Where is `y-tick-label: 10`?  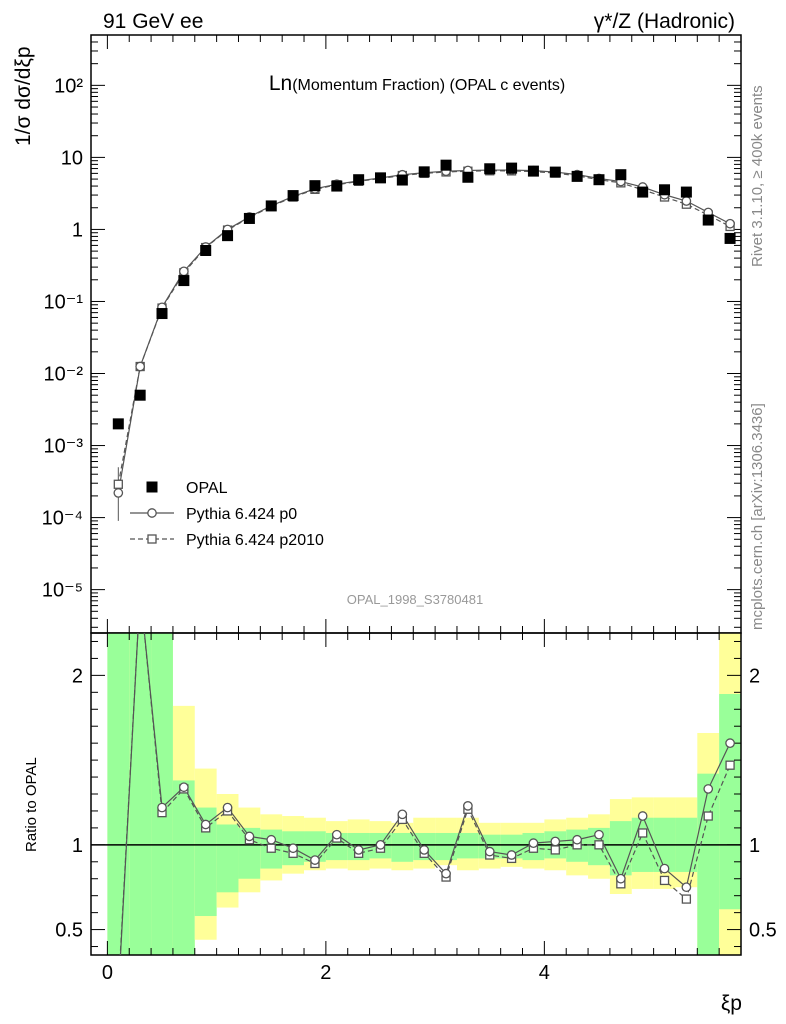
y-tick-label: 10 is located at coordinates (72, 158).